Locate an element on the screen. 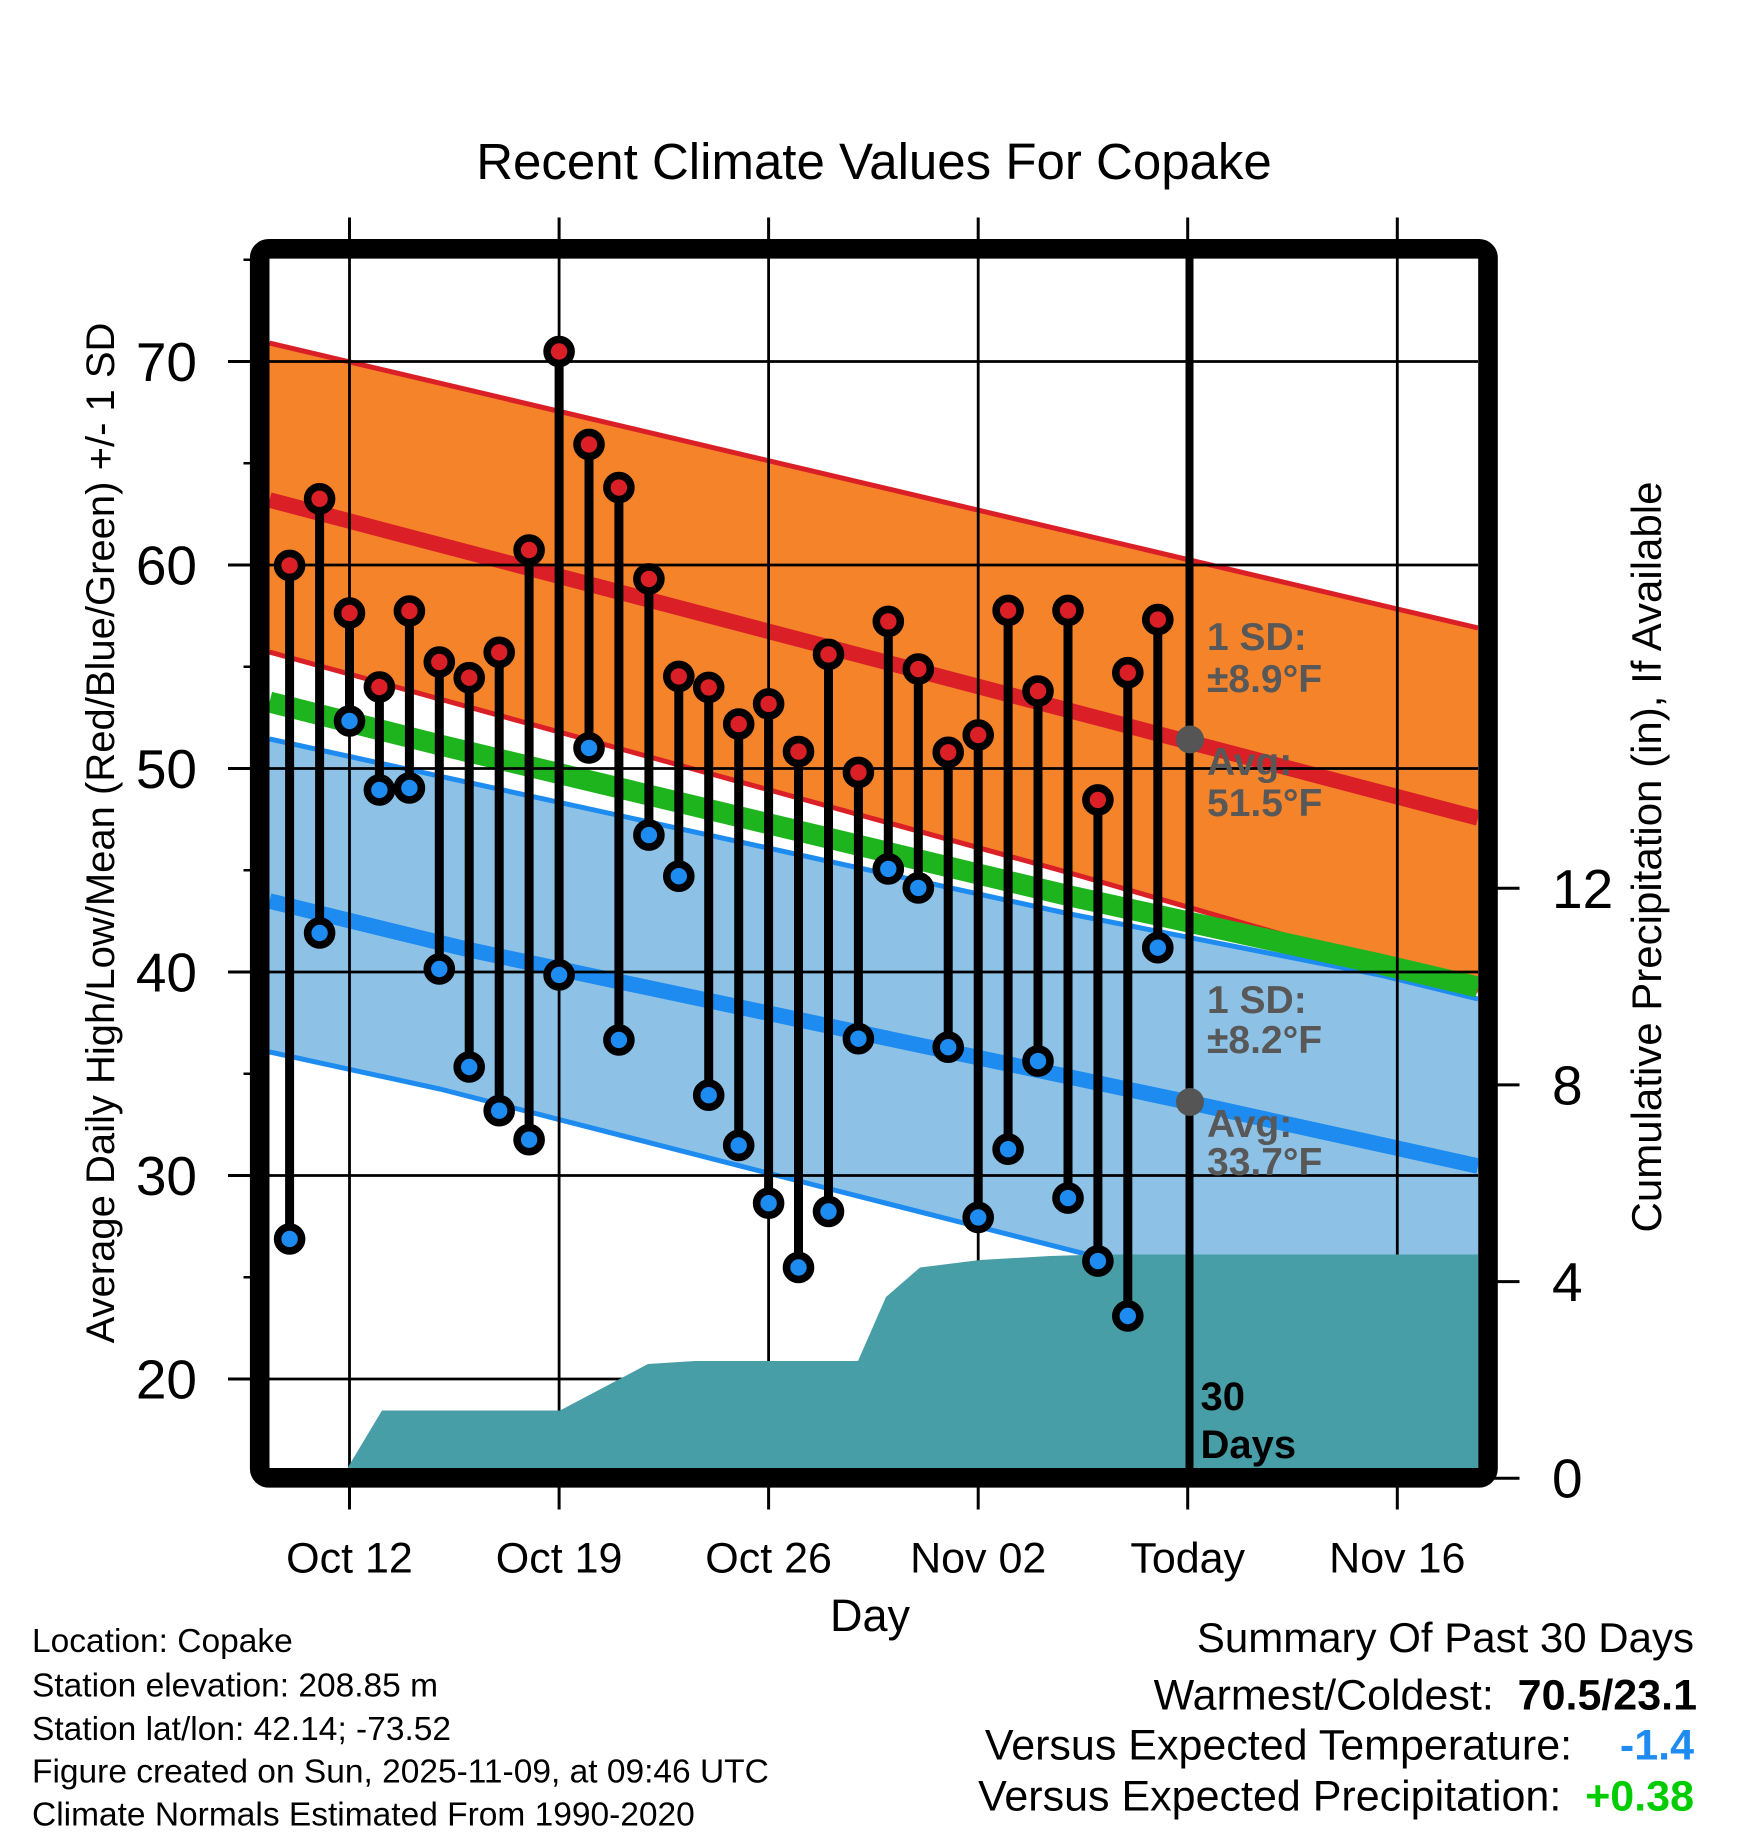 This screenshot has width=1748, height=1833. svg-text: 12 is located at coordinates (1582, 889).